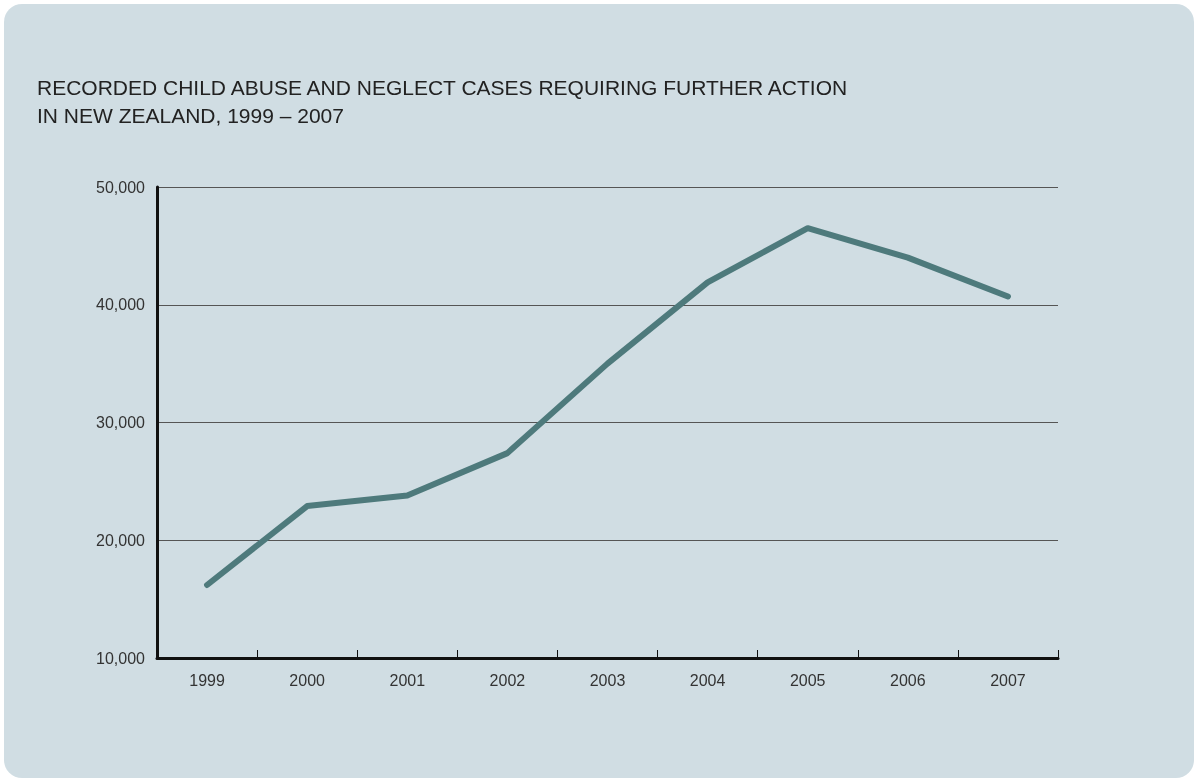  I want to click on y-tick-label: 10,000, so click(121, 658).